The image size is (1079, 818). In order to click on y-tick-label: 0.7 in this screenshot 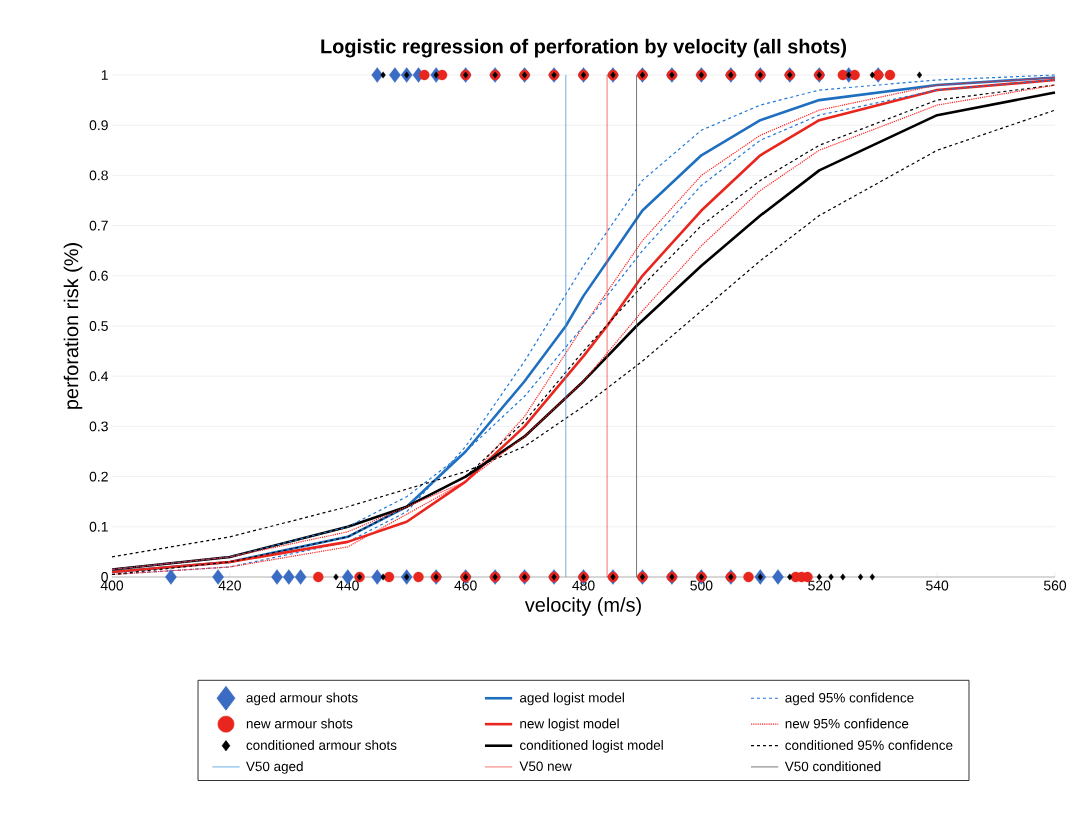, I will do `click(98, 225)`.